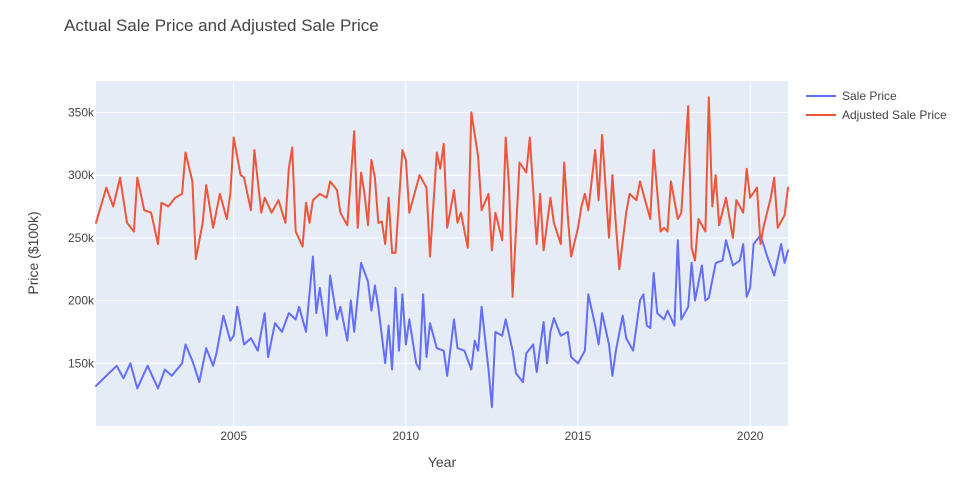 The image size is (974, 479). I want to click on legend: Sale Price Adjusted Sale Price, so click(876, 105).